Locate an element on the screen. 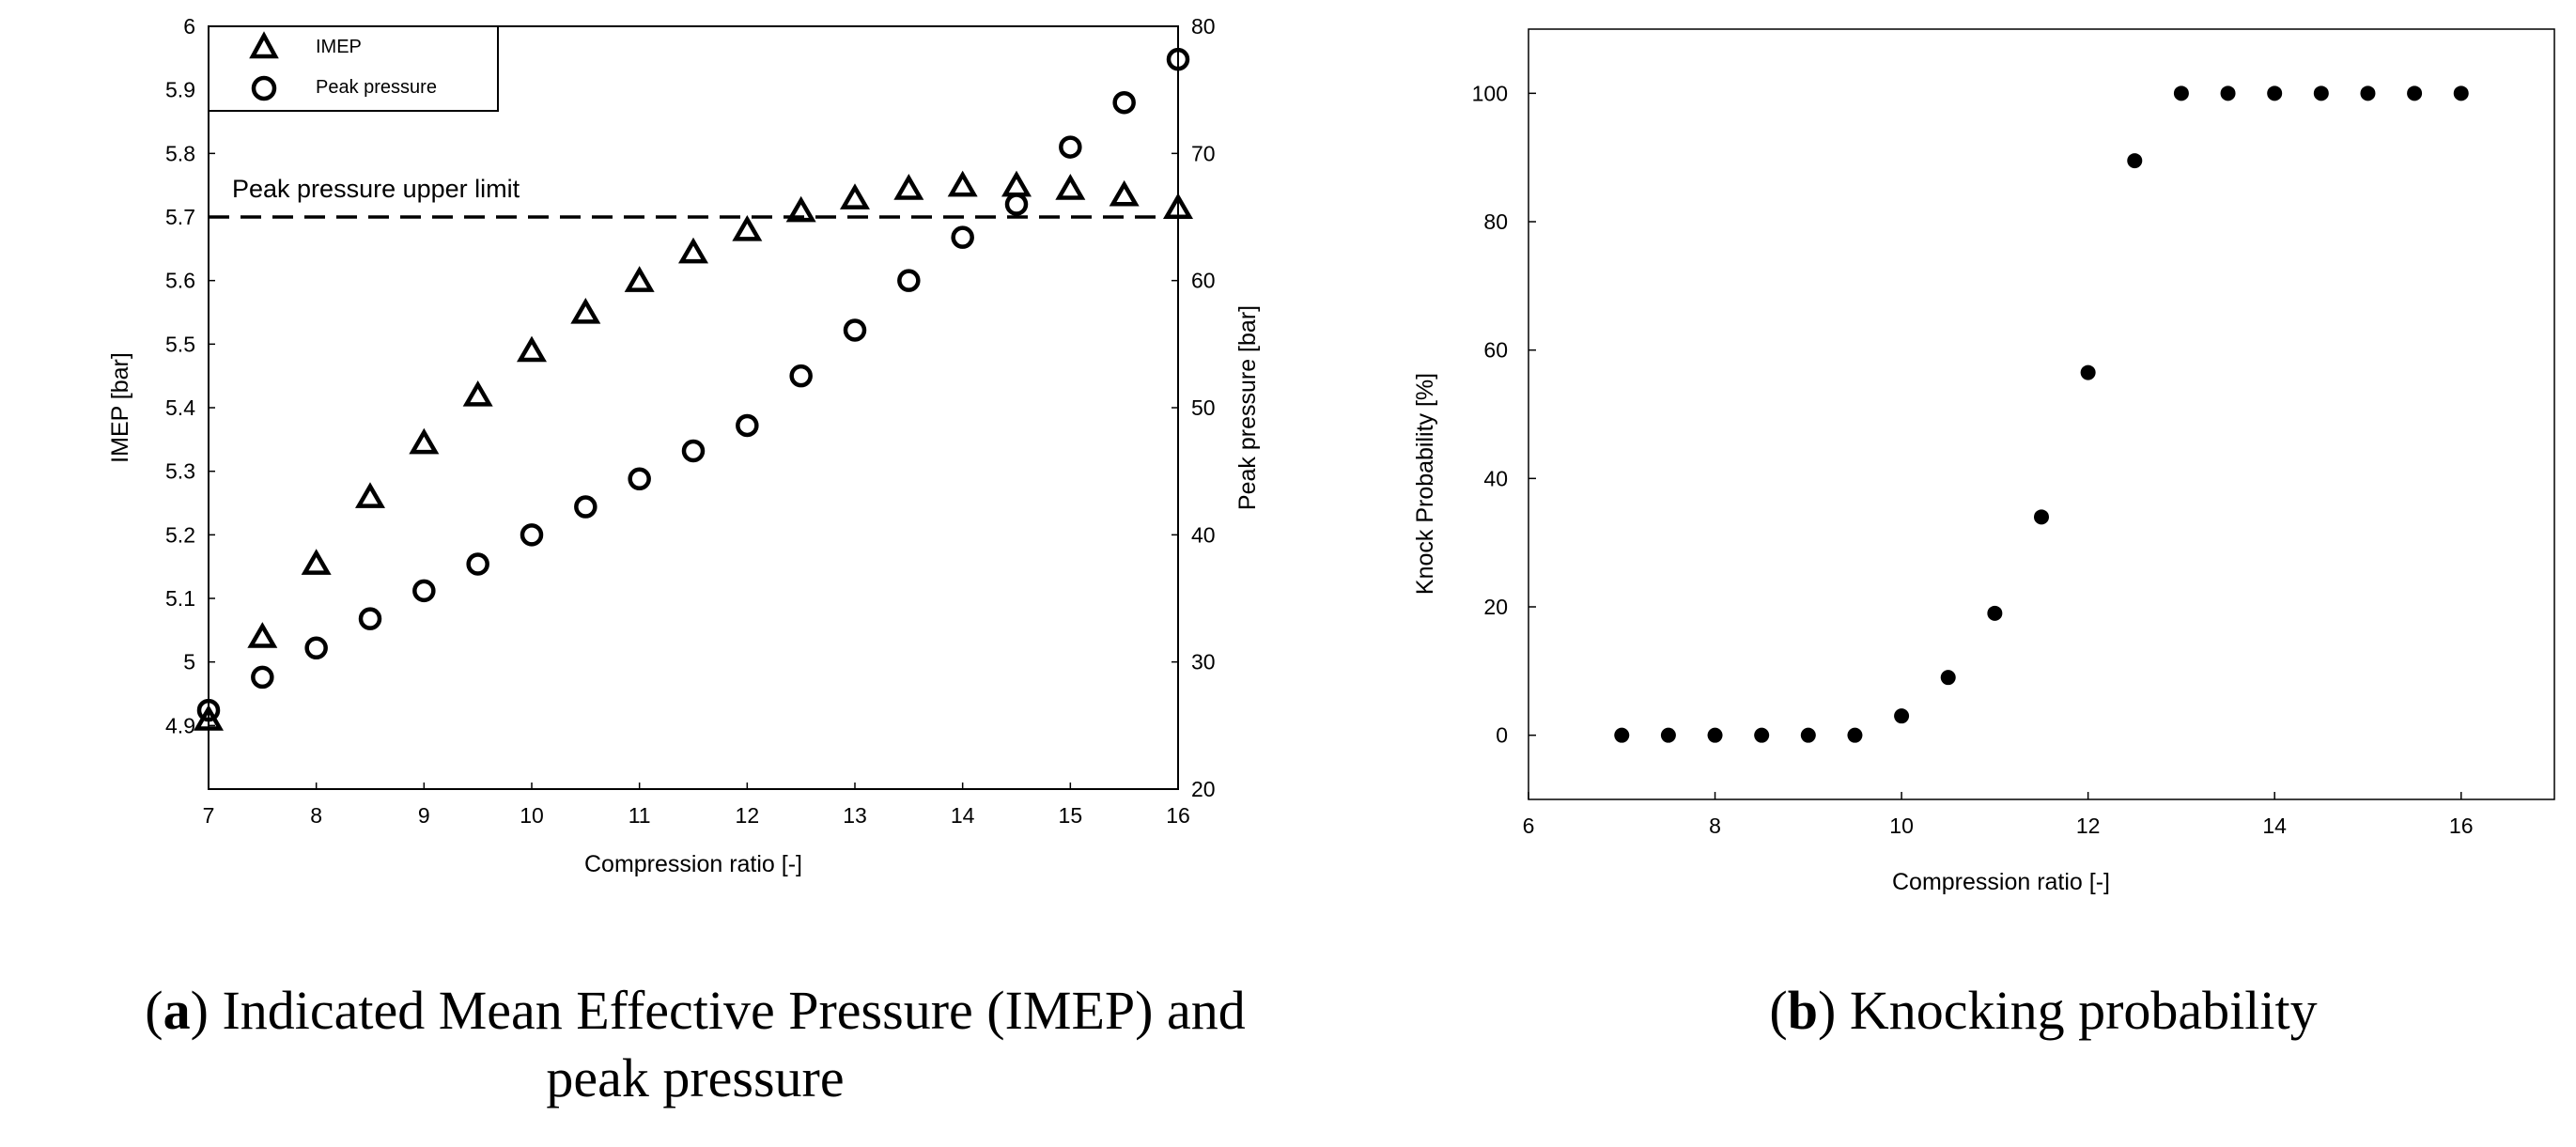 Image resolution: width=2576 pixels, height=1147 pixels. panel-b-y-tick-label: 80 is located at coordinates (1496, 221).